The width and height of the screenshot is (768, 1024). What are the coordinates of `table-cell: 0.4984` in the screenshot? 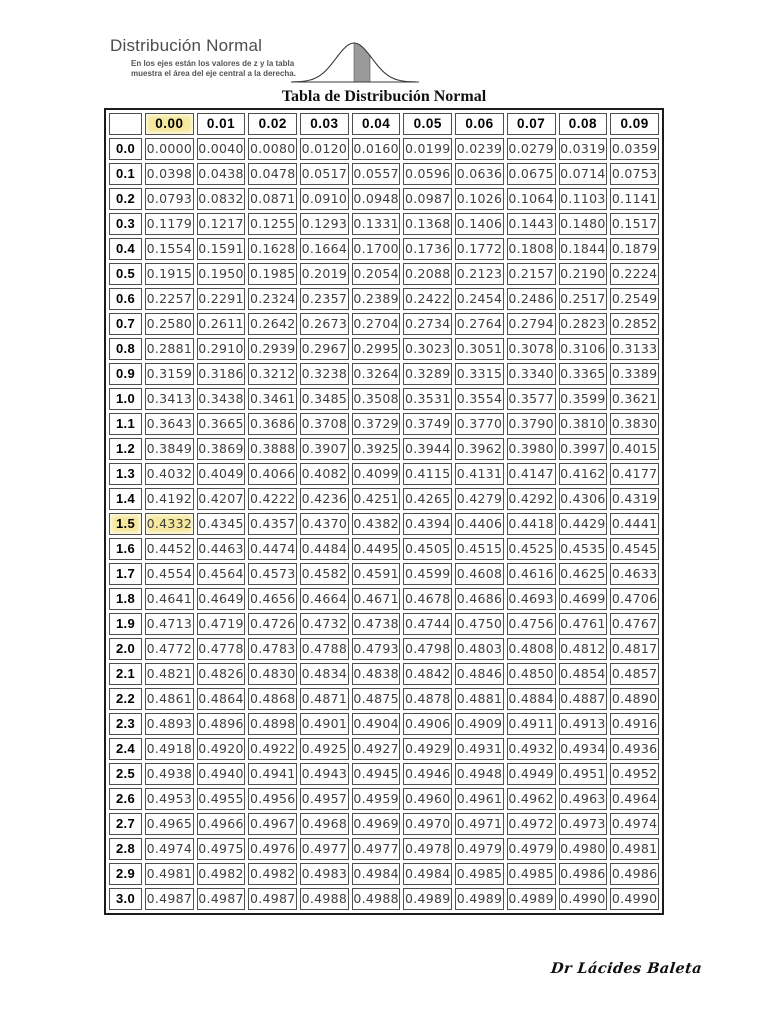 It's located at (376, 874).